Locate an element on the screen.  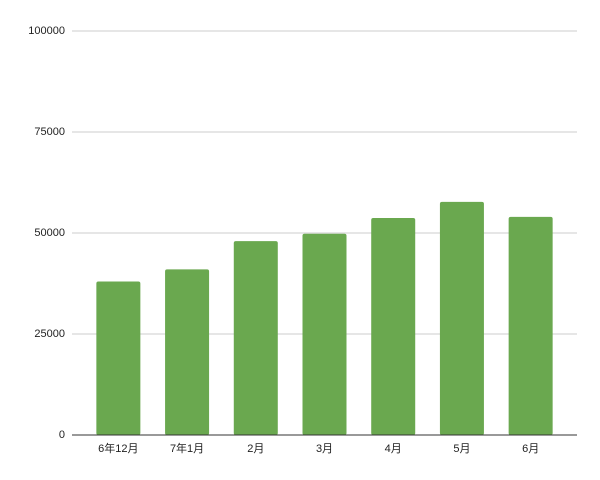
y-tick-label: 50000 is located at coordinates (49, 233).